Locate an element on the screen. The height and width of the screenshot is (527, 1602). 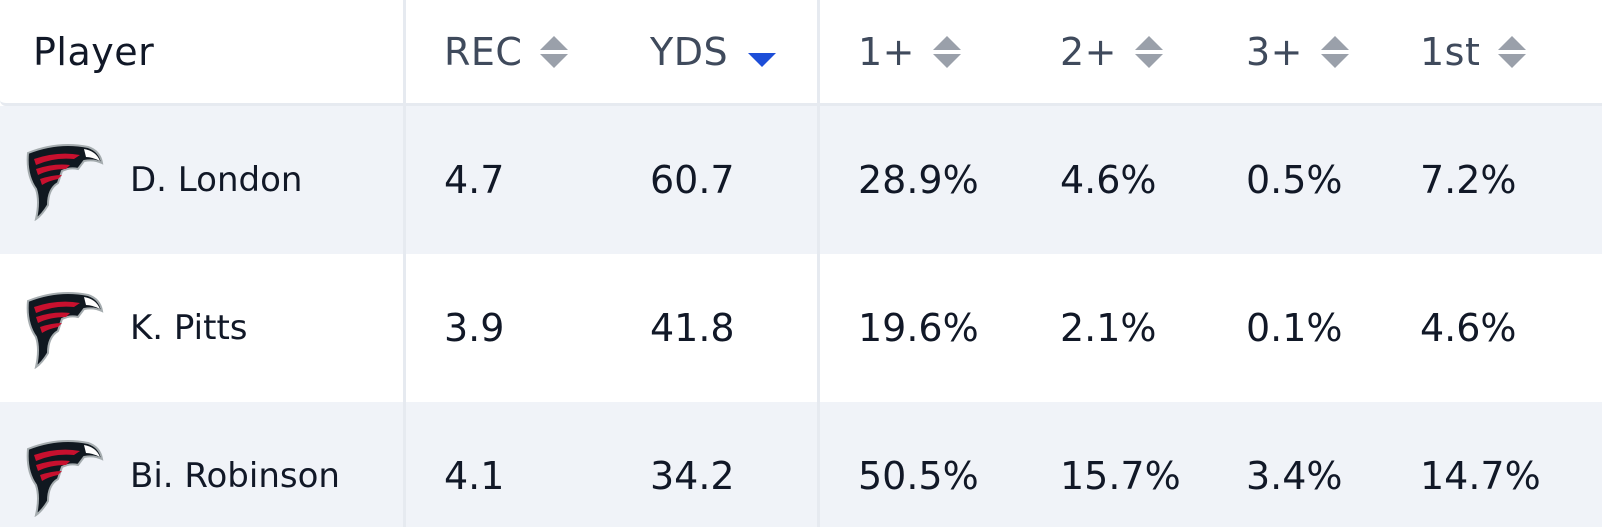
first-cell: 4.6% is located at coordinates (1468, 328).